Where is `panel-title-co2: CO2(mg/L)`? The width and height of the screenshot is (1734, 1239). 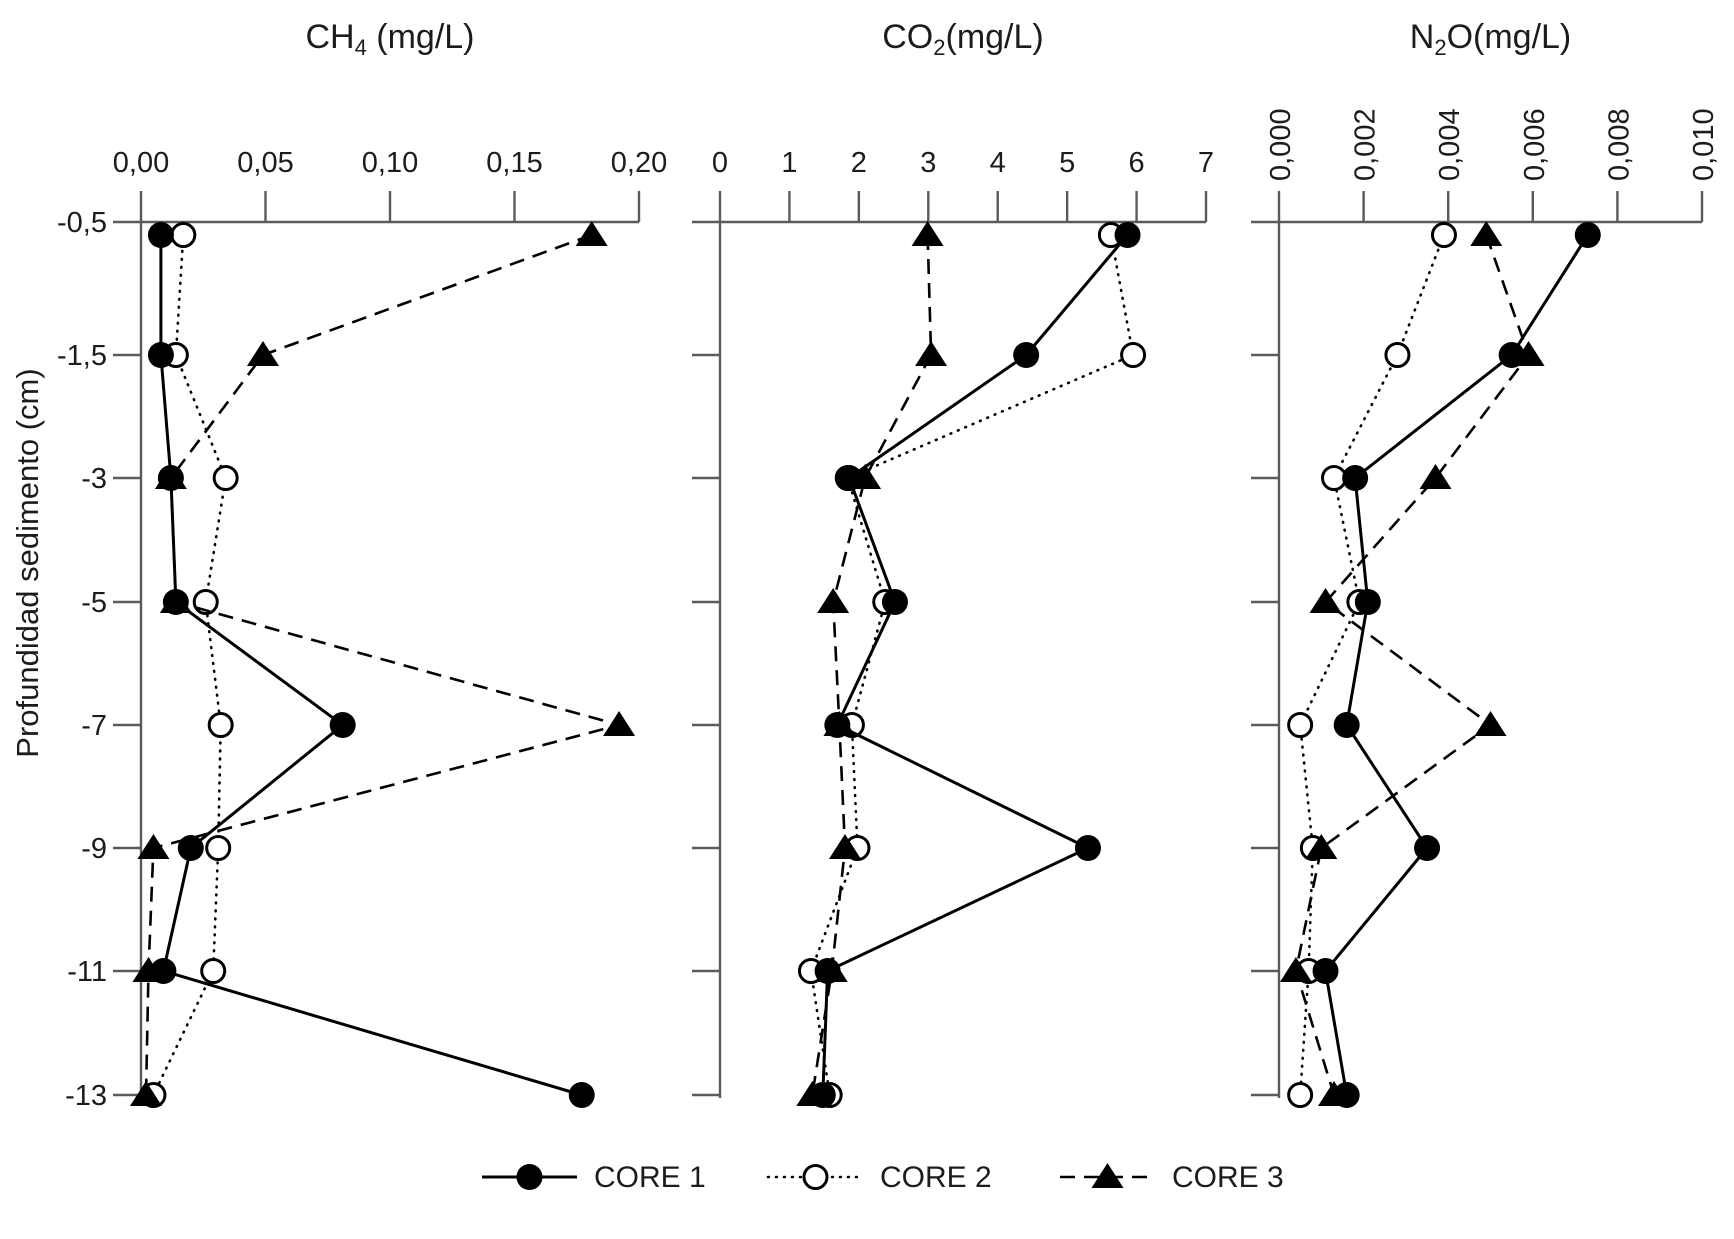 panel-title-co2: CO2(mg/L) is located at coordinates (962, 39).